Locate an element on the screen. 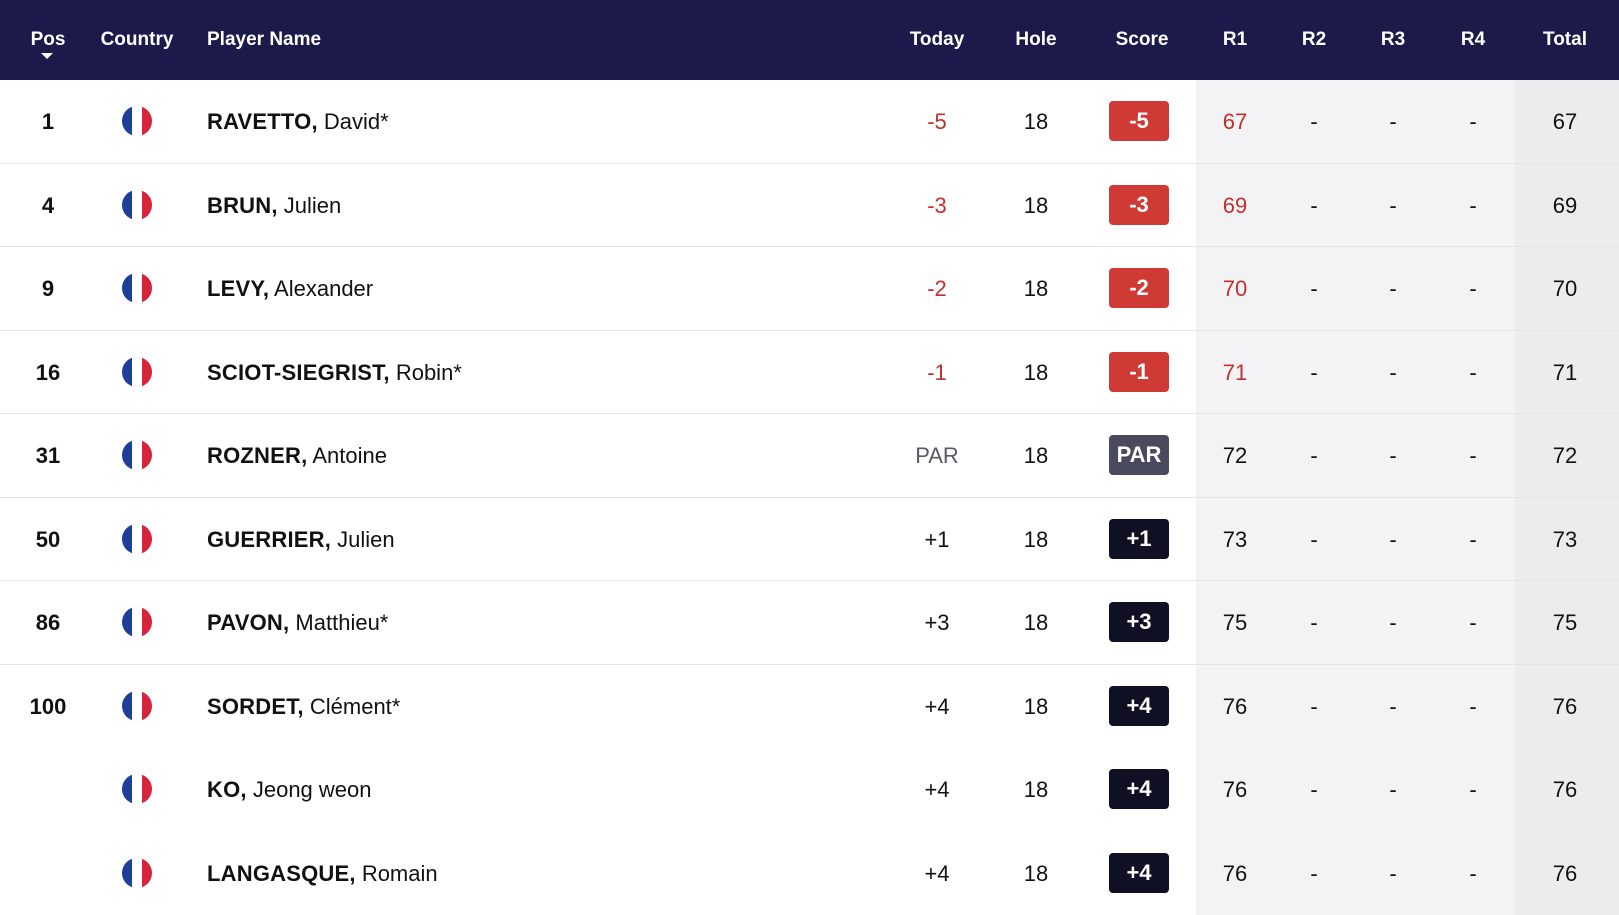 This screenshot has height=915, width=1619. position-cell: 100 is located at coordinates (48, 706).